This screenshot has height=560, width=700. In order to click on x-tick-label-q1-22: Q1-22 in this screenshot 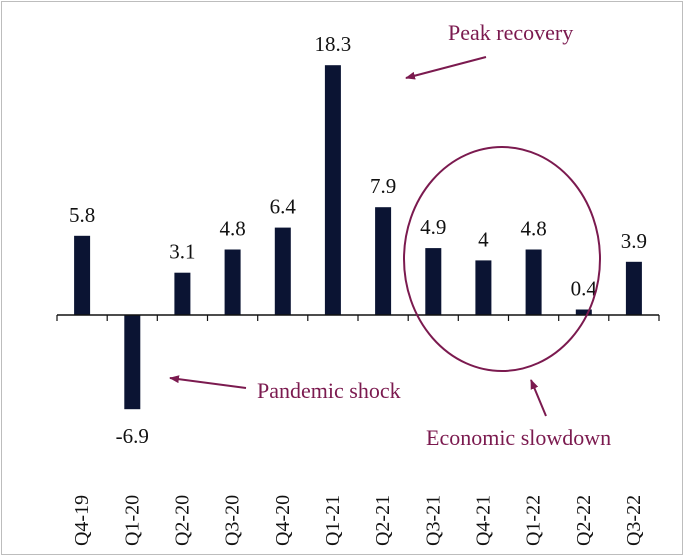, I will do `click(534, 520)`.